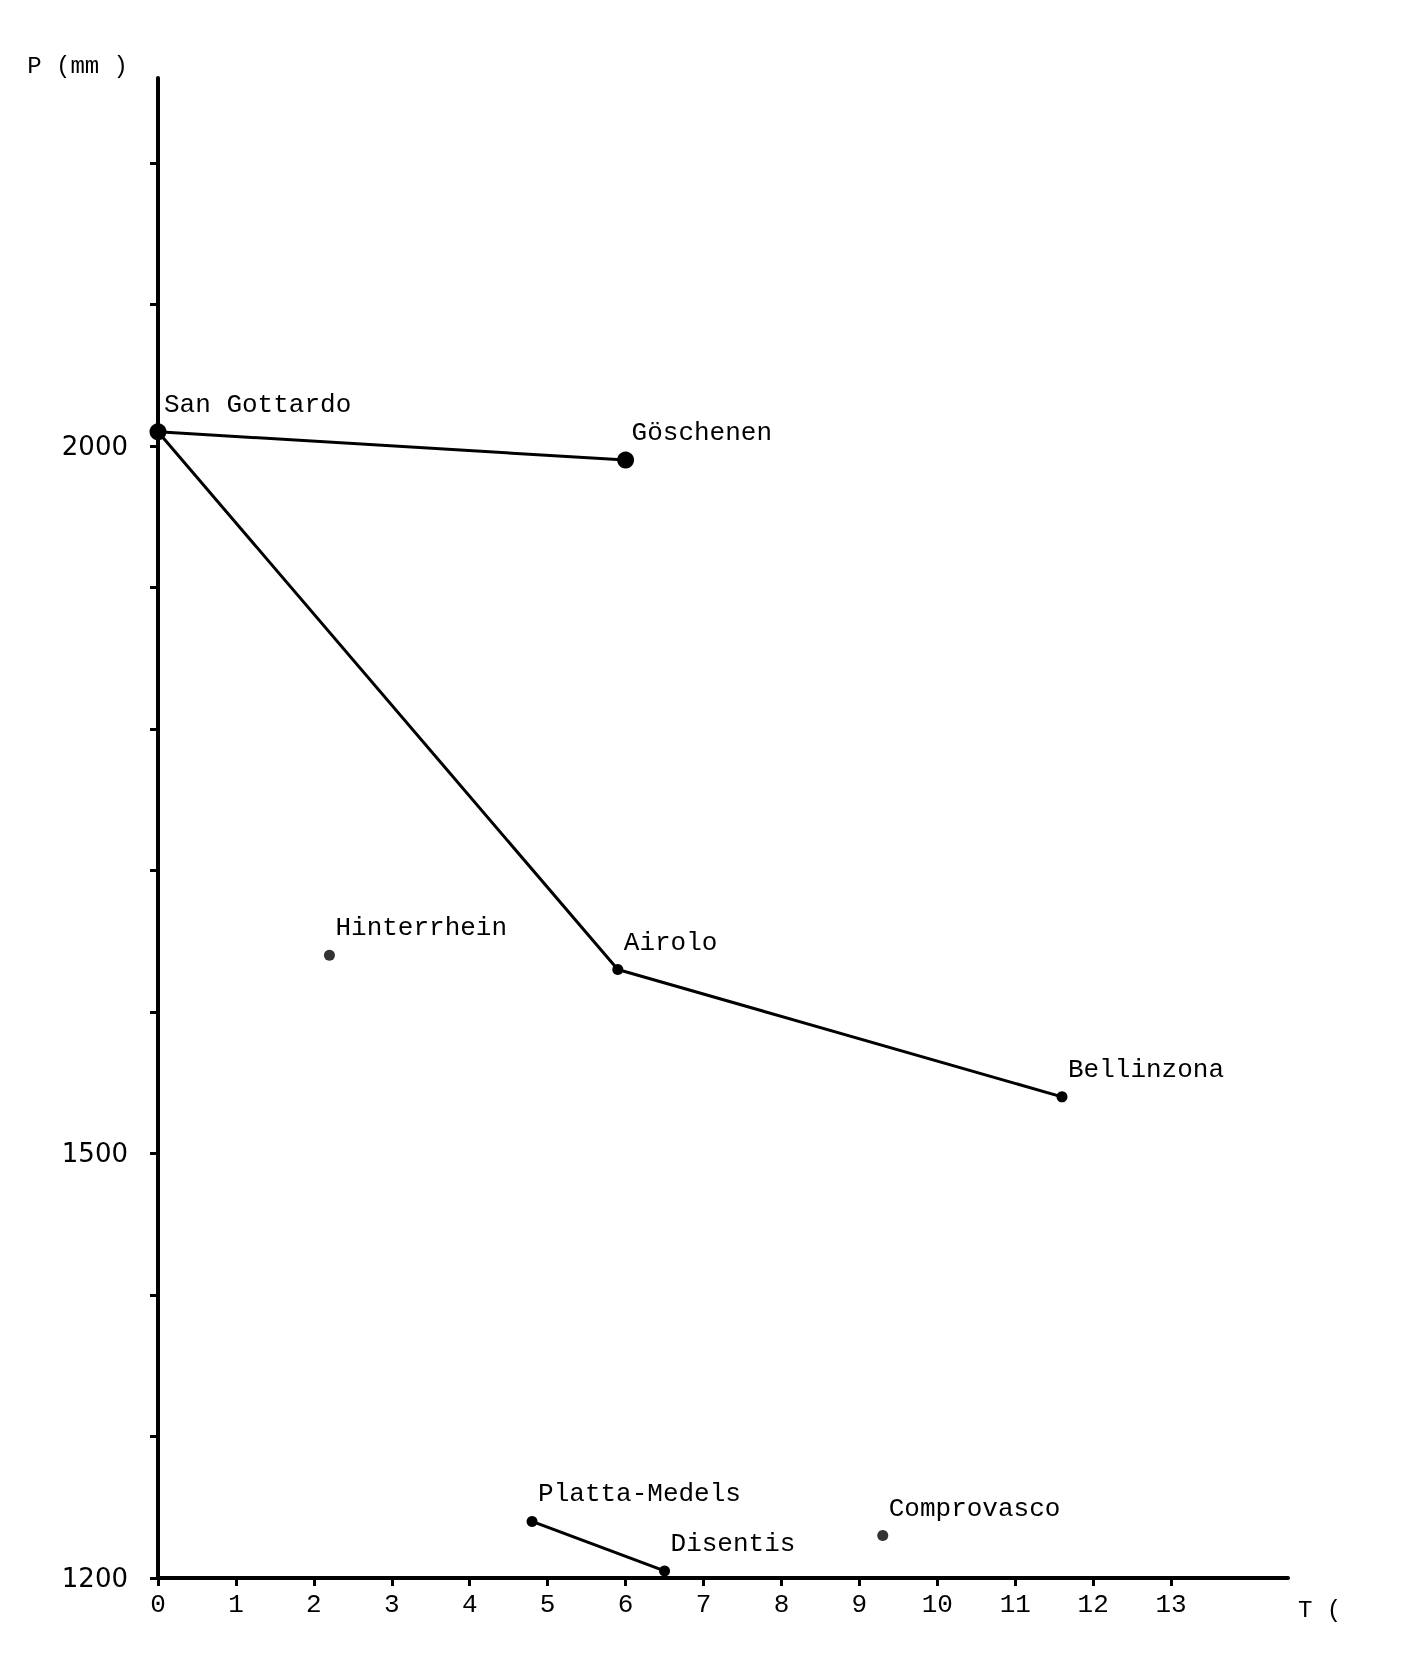  Describe the element at coordinates (94, 1153) in the screenshot. I see `y-tick-label: 1500` at that location.